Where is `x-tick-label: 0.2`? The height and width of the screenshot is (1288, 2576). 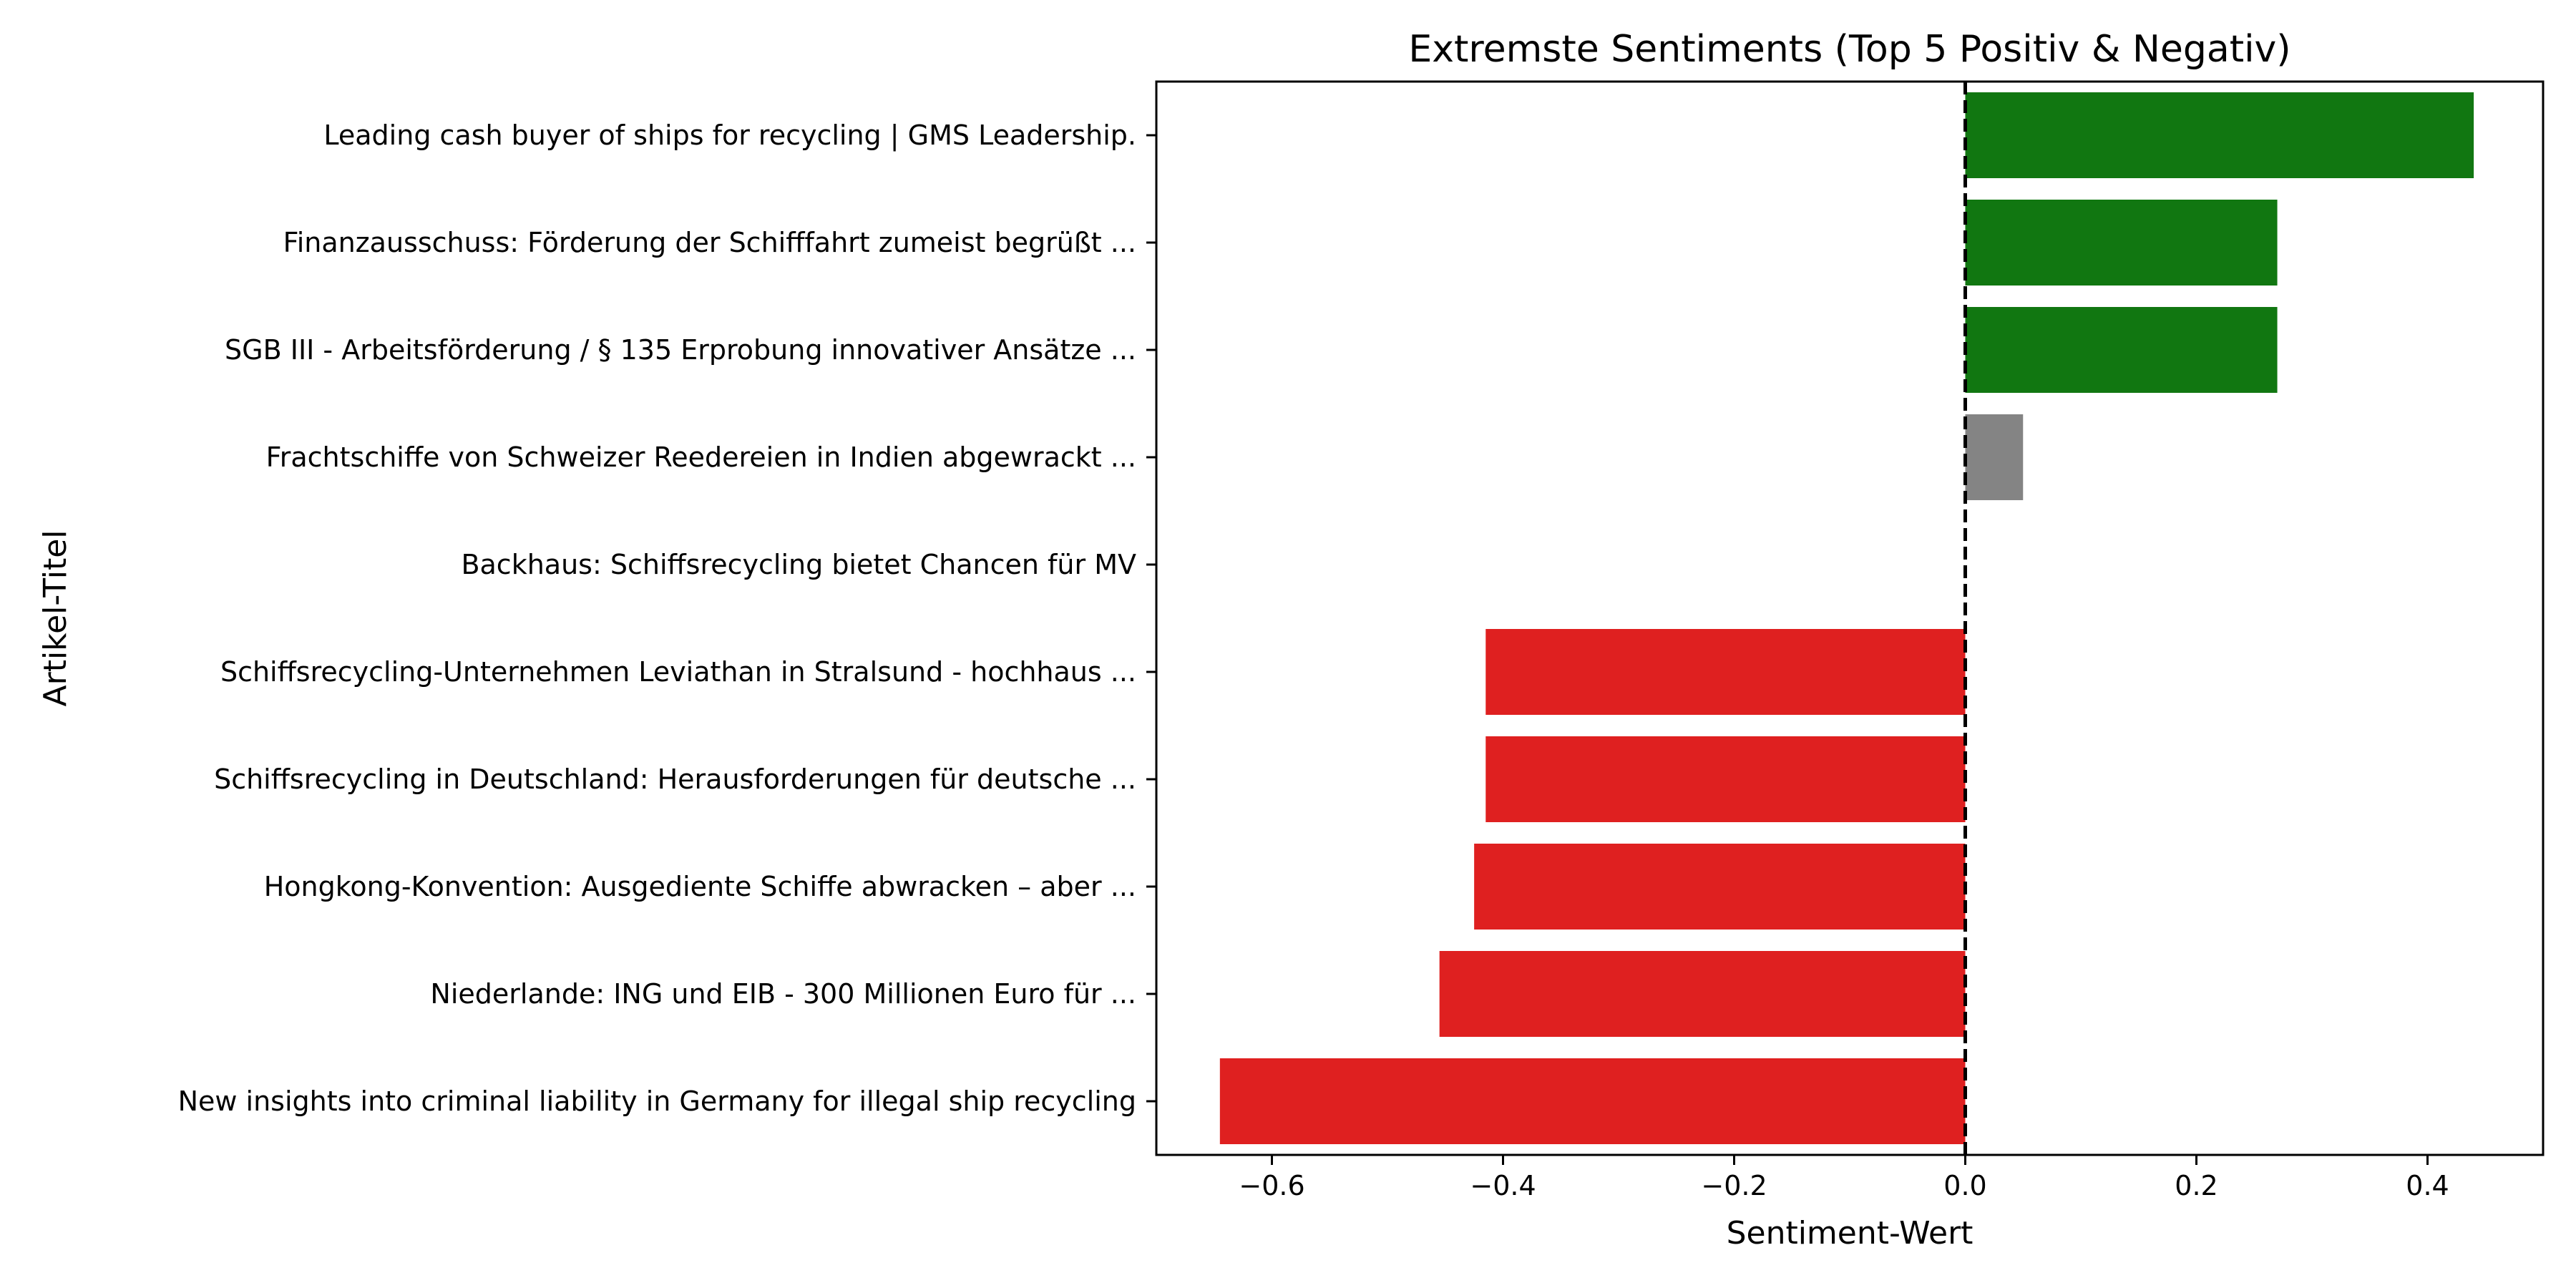 x-tick-label: 0.2 is located at coordinates (2196, 1185).